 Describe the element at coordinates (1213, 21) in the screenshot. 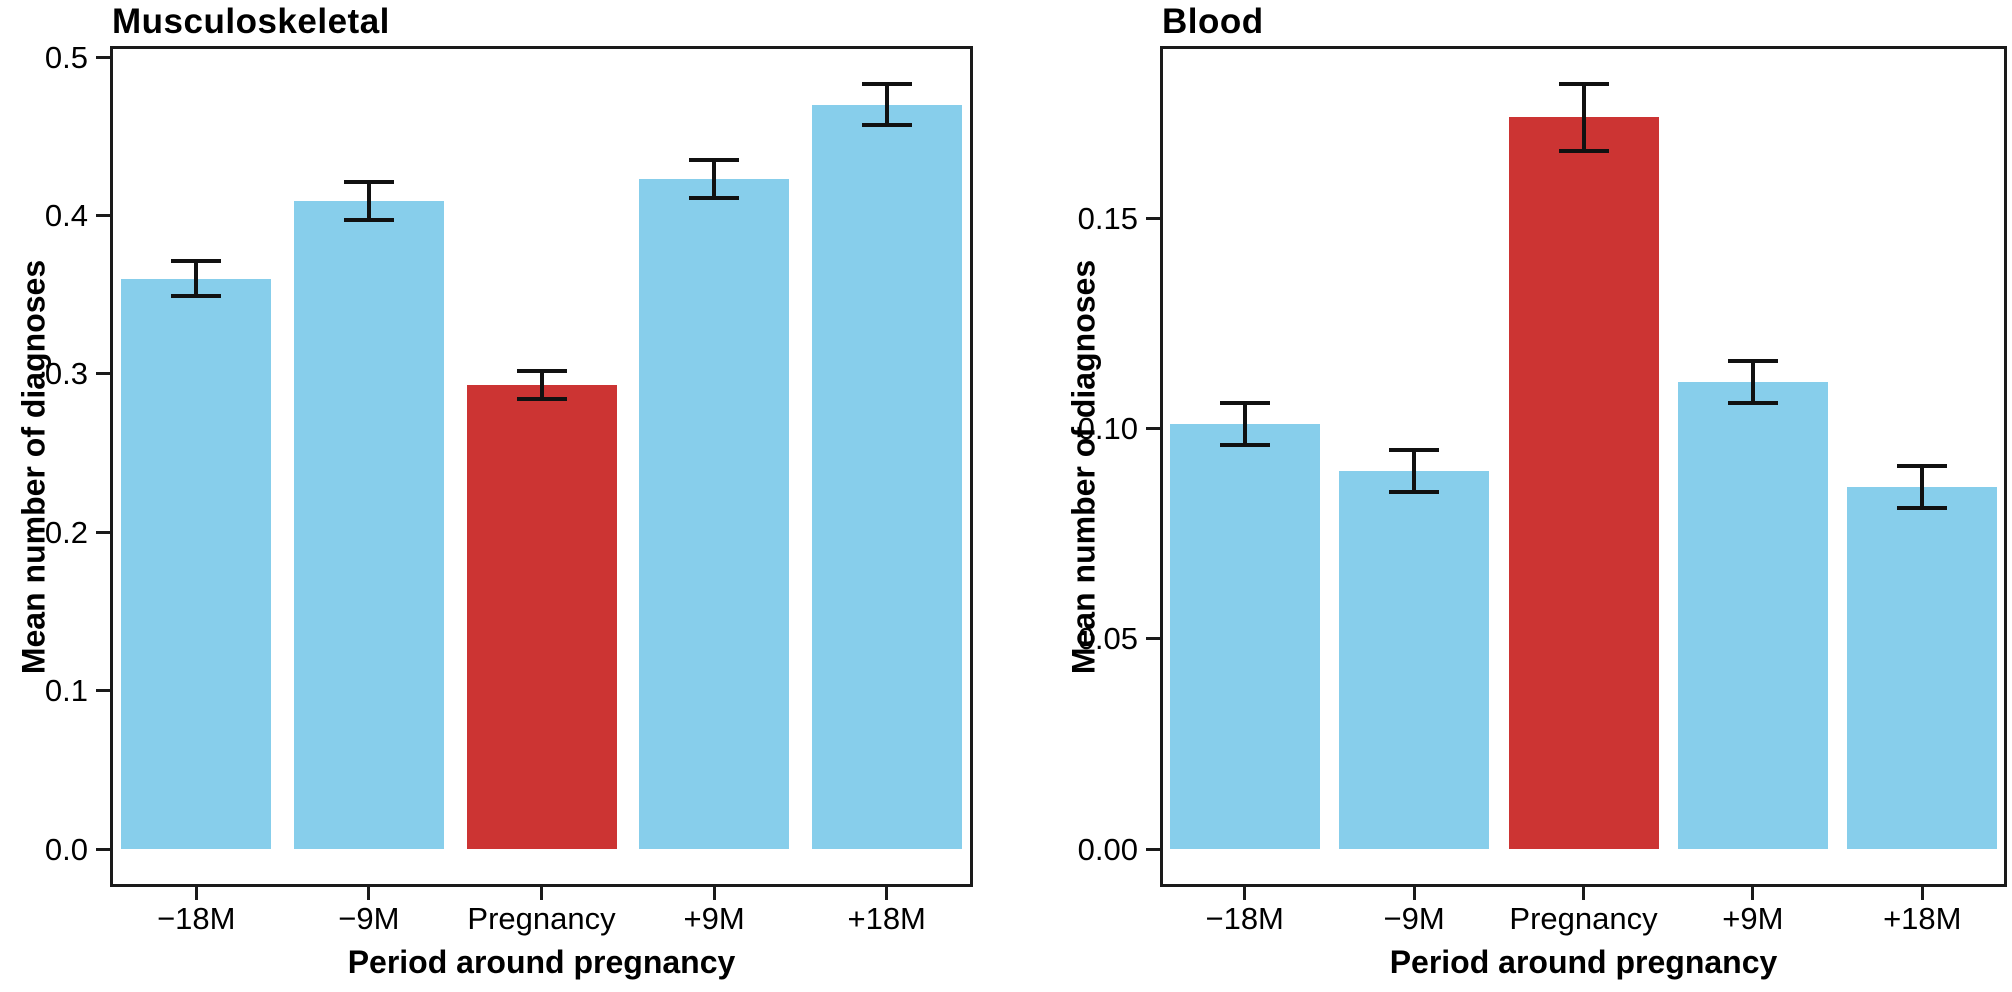

I see `chart-title: Blood` at that location.